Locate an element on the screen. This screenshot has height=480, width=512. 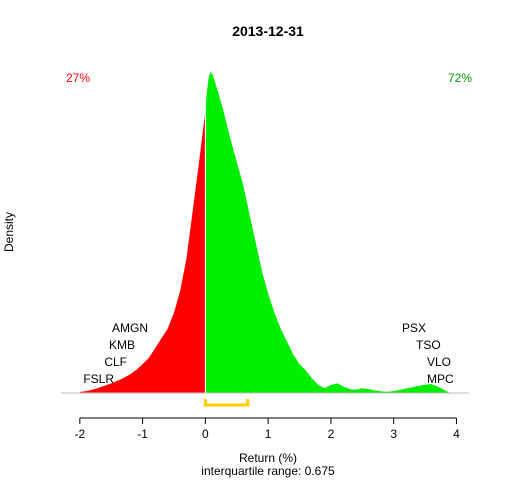
iqr-subtitle: interquartile range: 0.675 is located at coordinates (268, 471).